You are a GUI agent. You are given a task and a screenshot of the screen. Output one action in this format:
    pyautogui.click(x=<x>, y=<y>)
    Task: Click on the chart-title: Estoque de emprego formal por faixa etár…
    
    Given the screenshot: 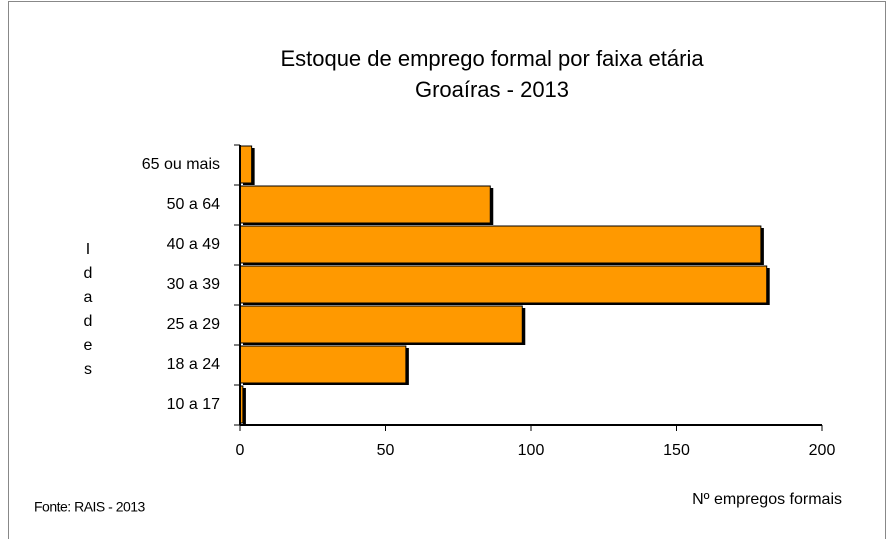 What is the action you would take?
    pyautogui.click(x=492, y=58)
    